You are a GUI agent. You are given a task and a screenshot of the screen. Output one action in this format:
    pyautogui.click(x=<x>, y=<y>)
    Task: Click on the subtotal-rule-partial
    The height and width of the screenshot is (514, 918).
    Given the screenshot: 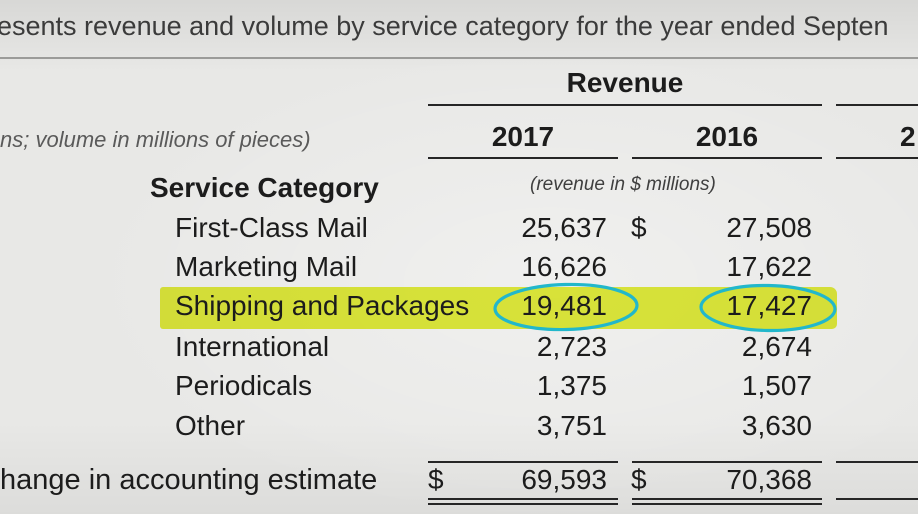 What is the action you would take?
    pyautogui.click(x=877, y=462)
    